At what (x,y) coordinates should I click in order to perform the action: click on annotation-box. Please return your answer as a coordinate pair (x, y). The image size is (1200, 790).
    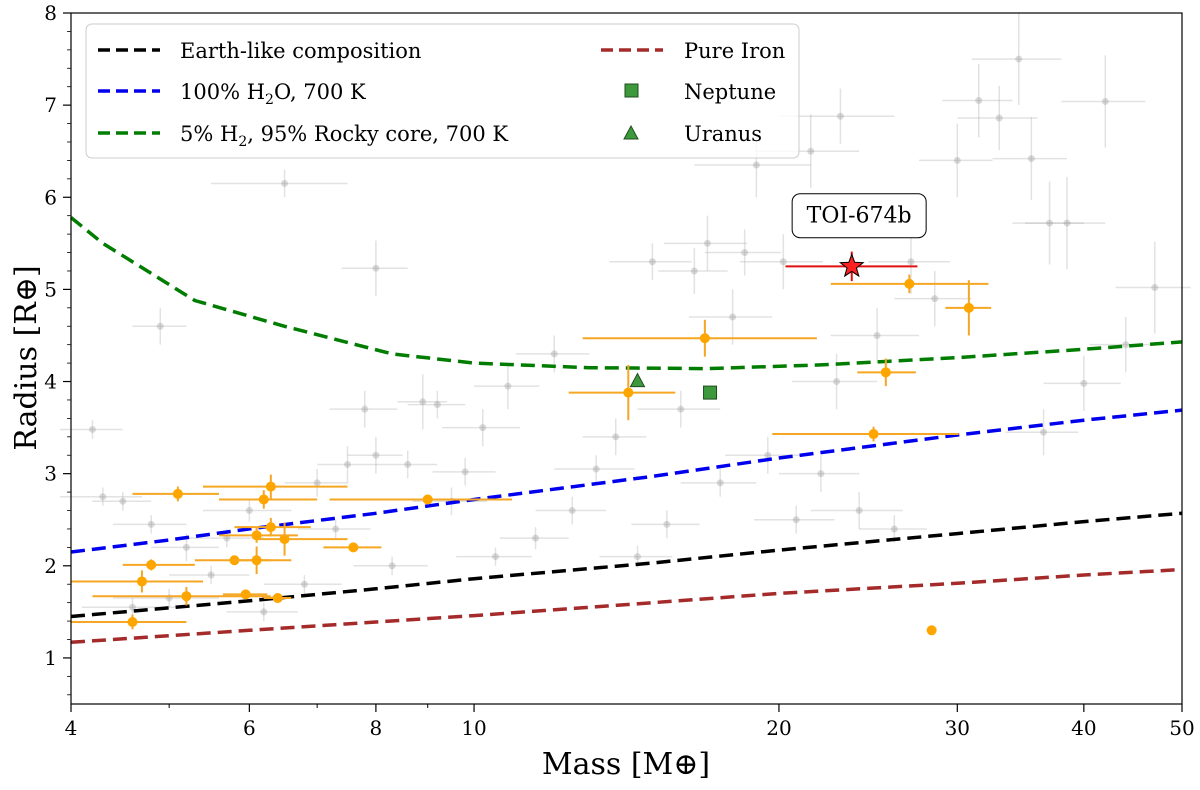
    Looking at the image, I should click on (859, 216).